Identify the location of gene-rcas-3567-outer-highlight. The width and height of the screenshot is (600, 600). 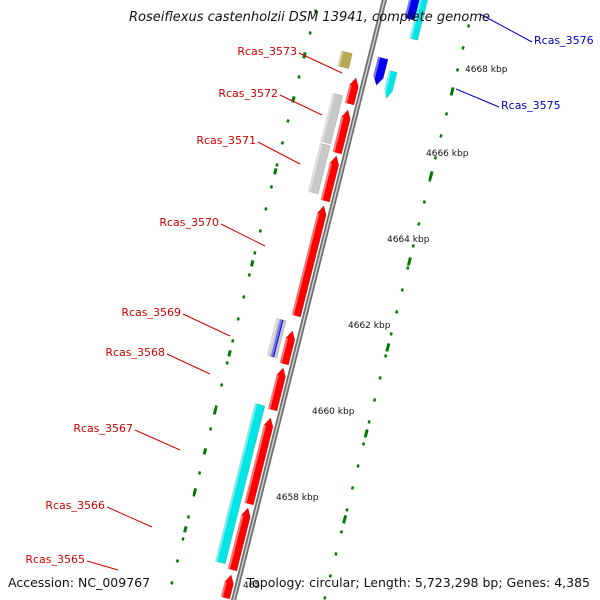
(236, 482).